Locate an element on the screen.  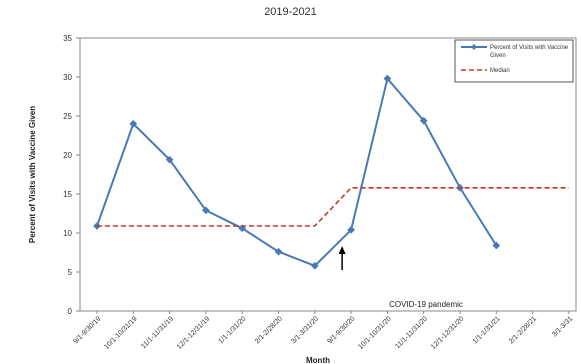
x-tick-label: 2/1-2/28/20 is located at coordinates (269, 330).